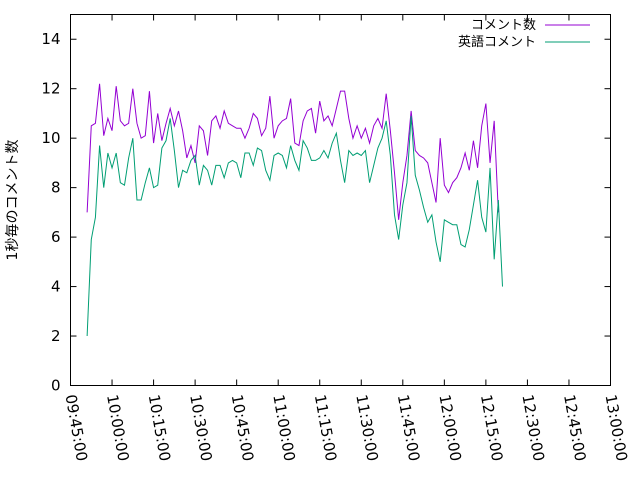 This screenshot has height=480, width=640. Describe the element at coordinates (50, 89) in the screenshot. I see `y-tick-label: 12` at that location.